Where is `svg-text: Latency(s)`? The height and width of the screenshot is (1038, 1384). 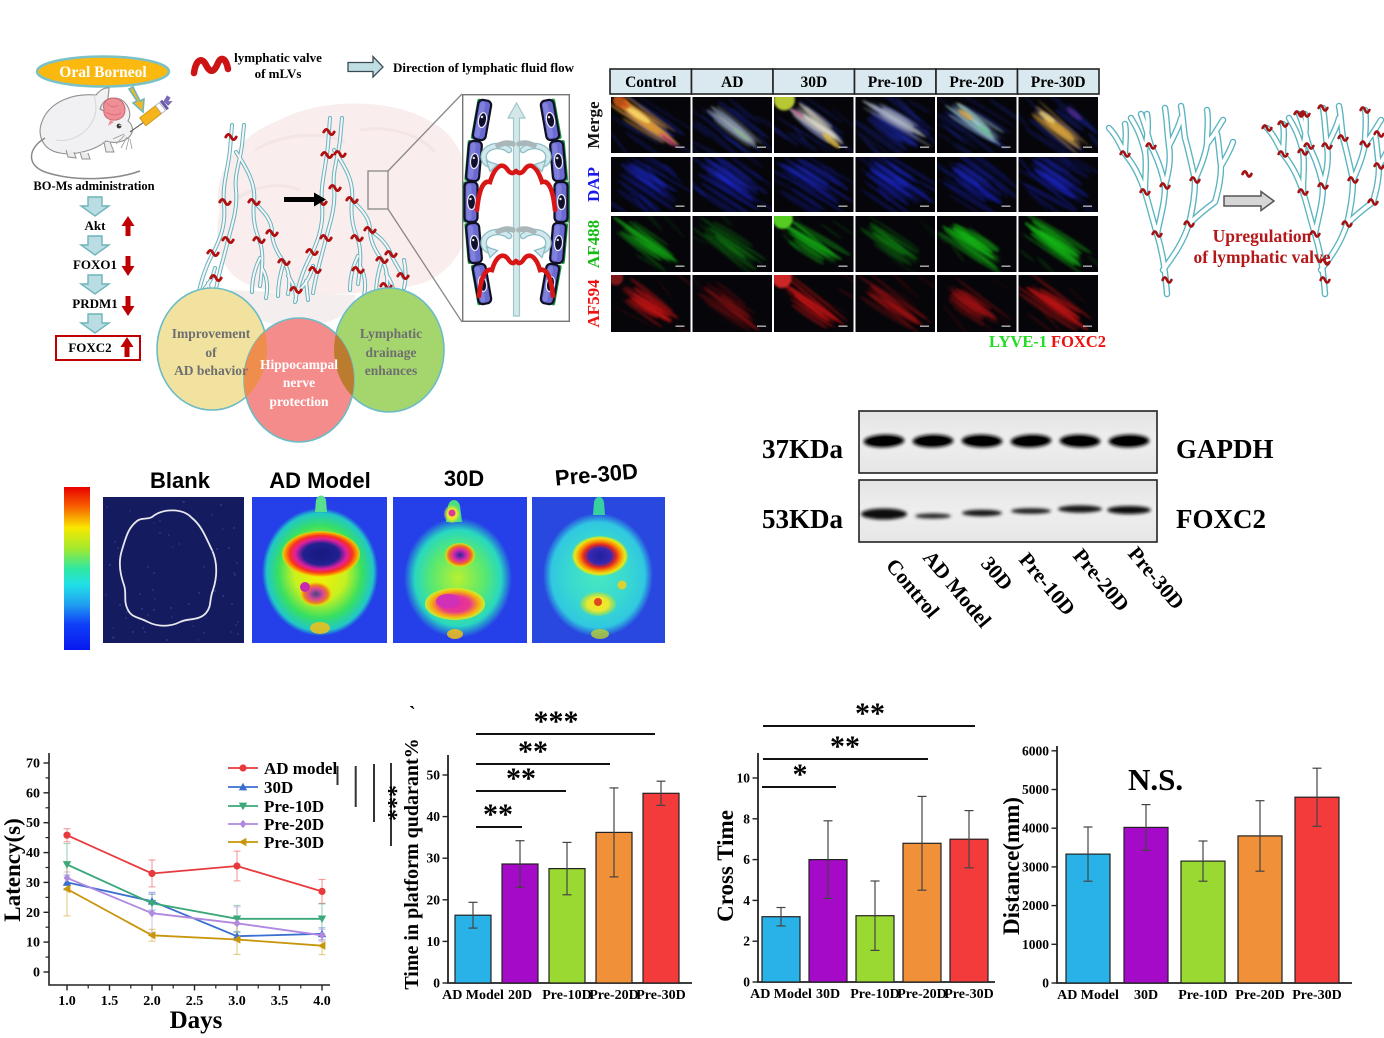
svg-text: Latency(s) is located at coordinates (12, 869).